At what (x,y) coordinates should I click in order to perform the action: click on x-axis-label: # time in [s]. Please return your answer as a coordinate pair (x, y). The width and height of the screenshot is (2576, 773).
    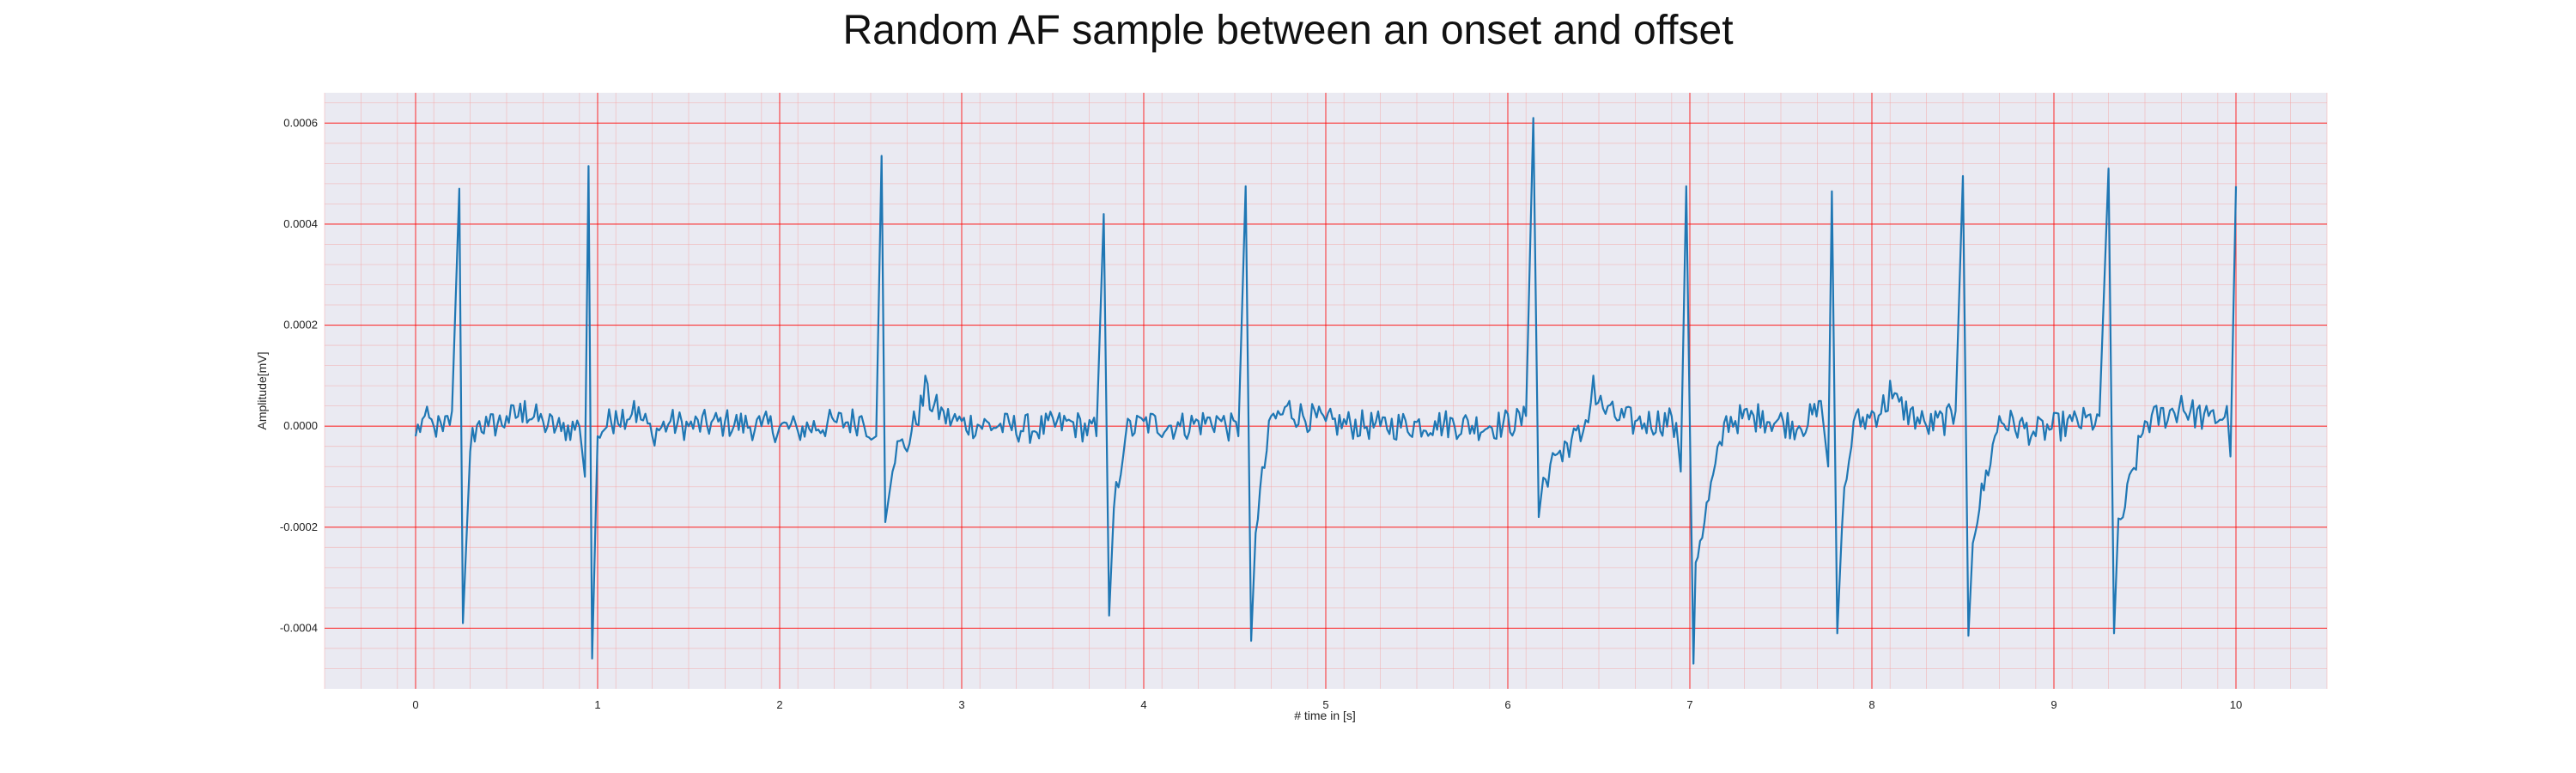
    Looking at the image, I should click on (1325, 715).